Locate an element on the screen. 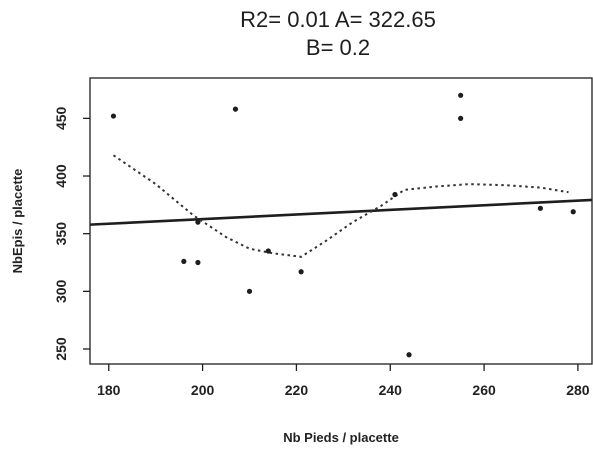 The height and width of the screenshot is (449, 593). x-tick-label: 280 is located at coordinates (578, 390).